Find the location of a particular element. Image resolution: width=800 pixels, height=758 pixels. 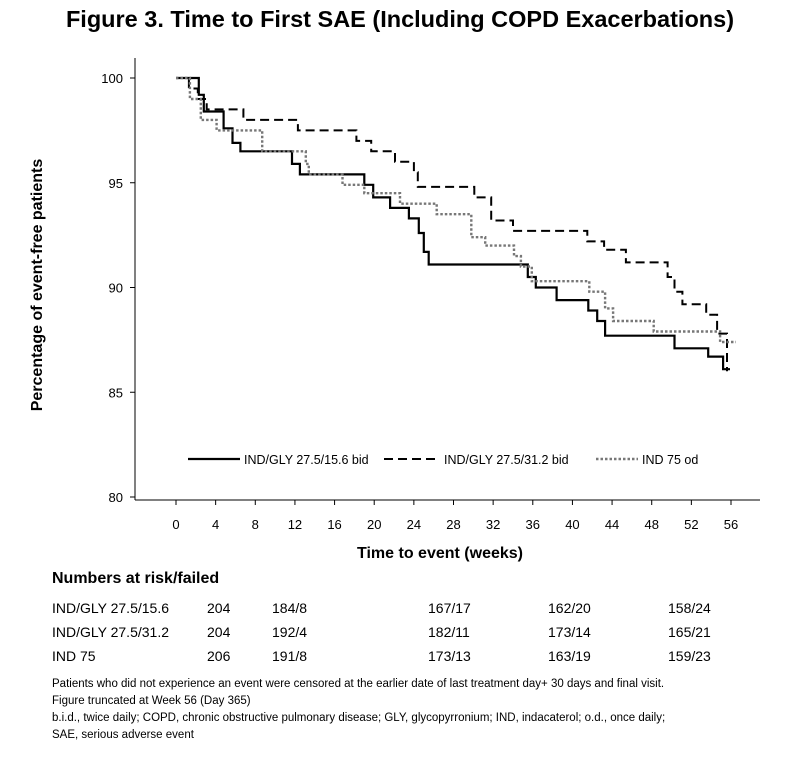

y-tick-label: 80 is located at coordinates (116, 497).